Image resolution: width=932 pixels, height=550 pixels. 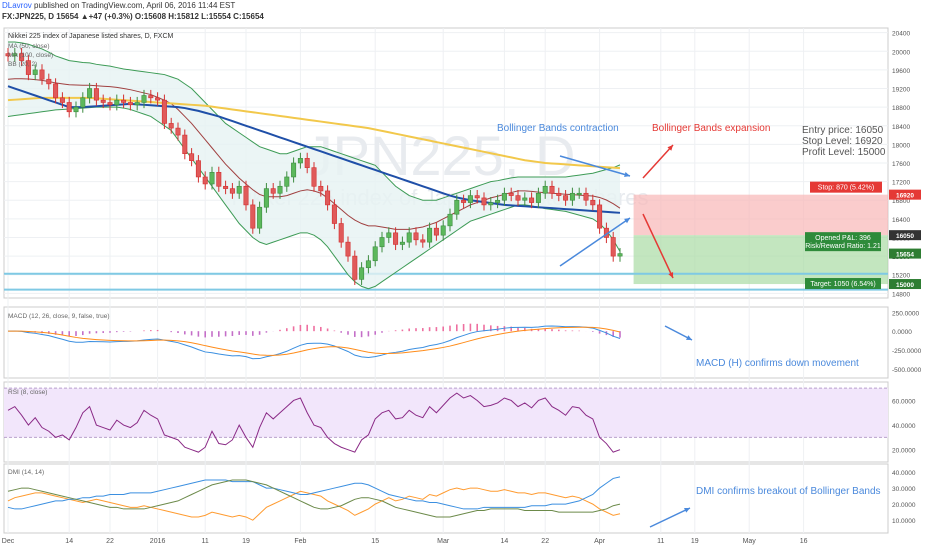 What do you see at coordinates (627, 221) in the screenshot?
I see `arrow-contraction-lower-head` at bounding box center [627, 221].